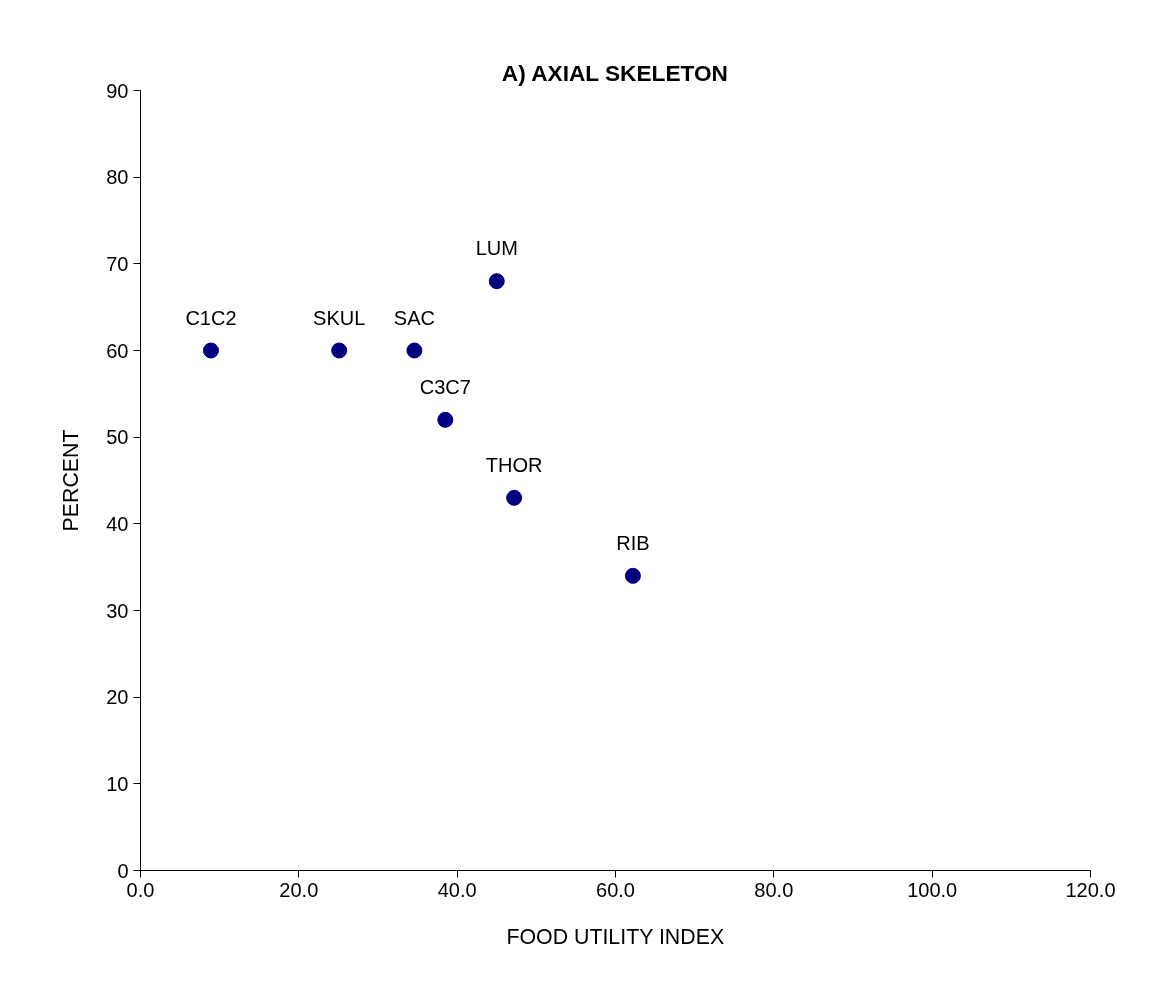  I want to click on x-tick-label: 120.0, so click(1090, 889).